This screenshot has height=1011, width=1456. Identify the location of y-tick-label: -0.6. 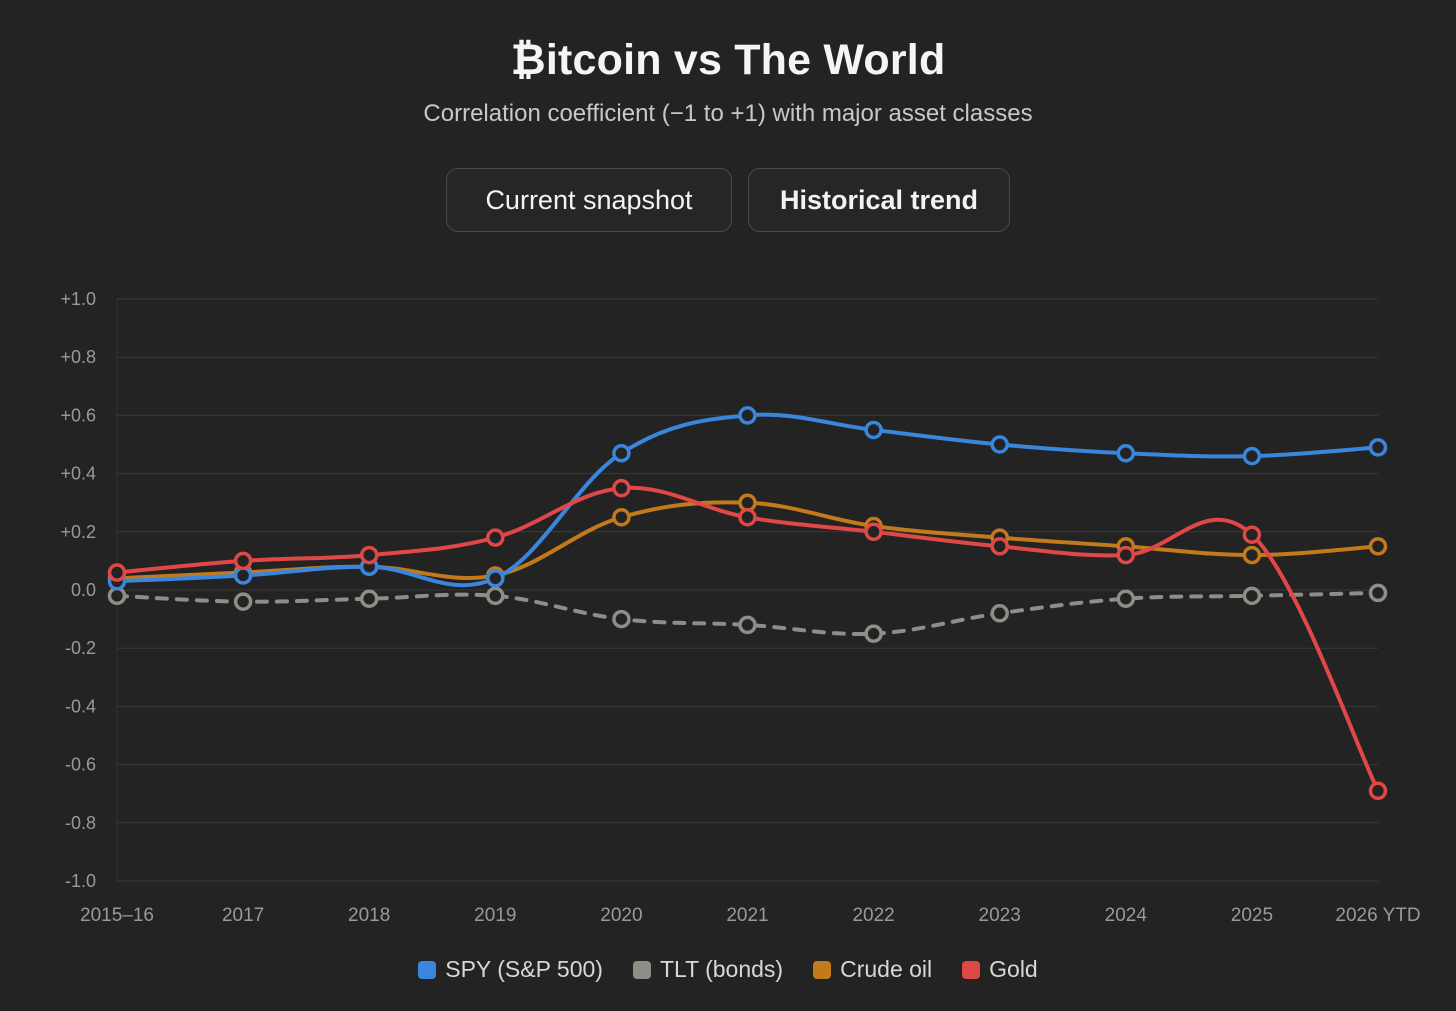
(80, 765).